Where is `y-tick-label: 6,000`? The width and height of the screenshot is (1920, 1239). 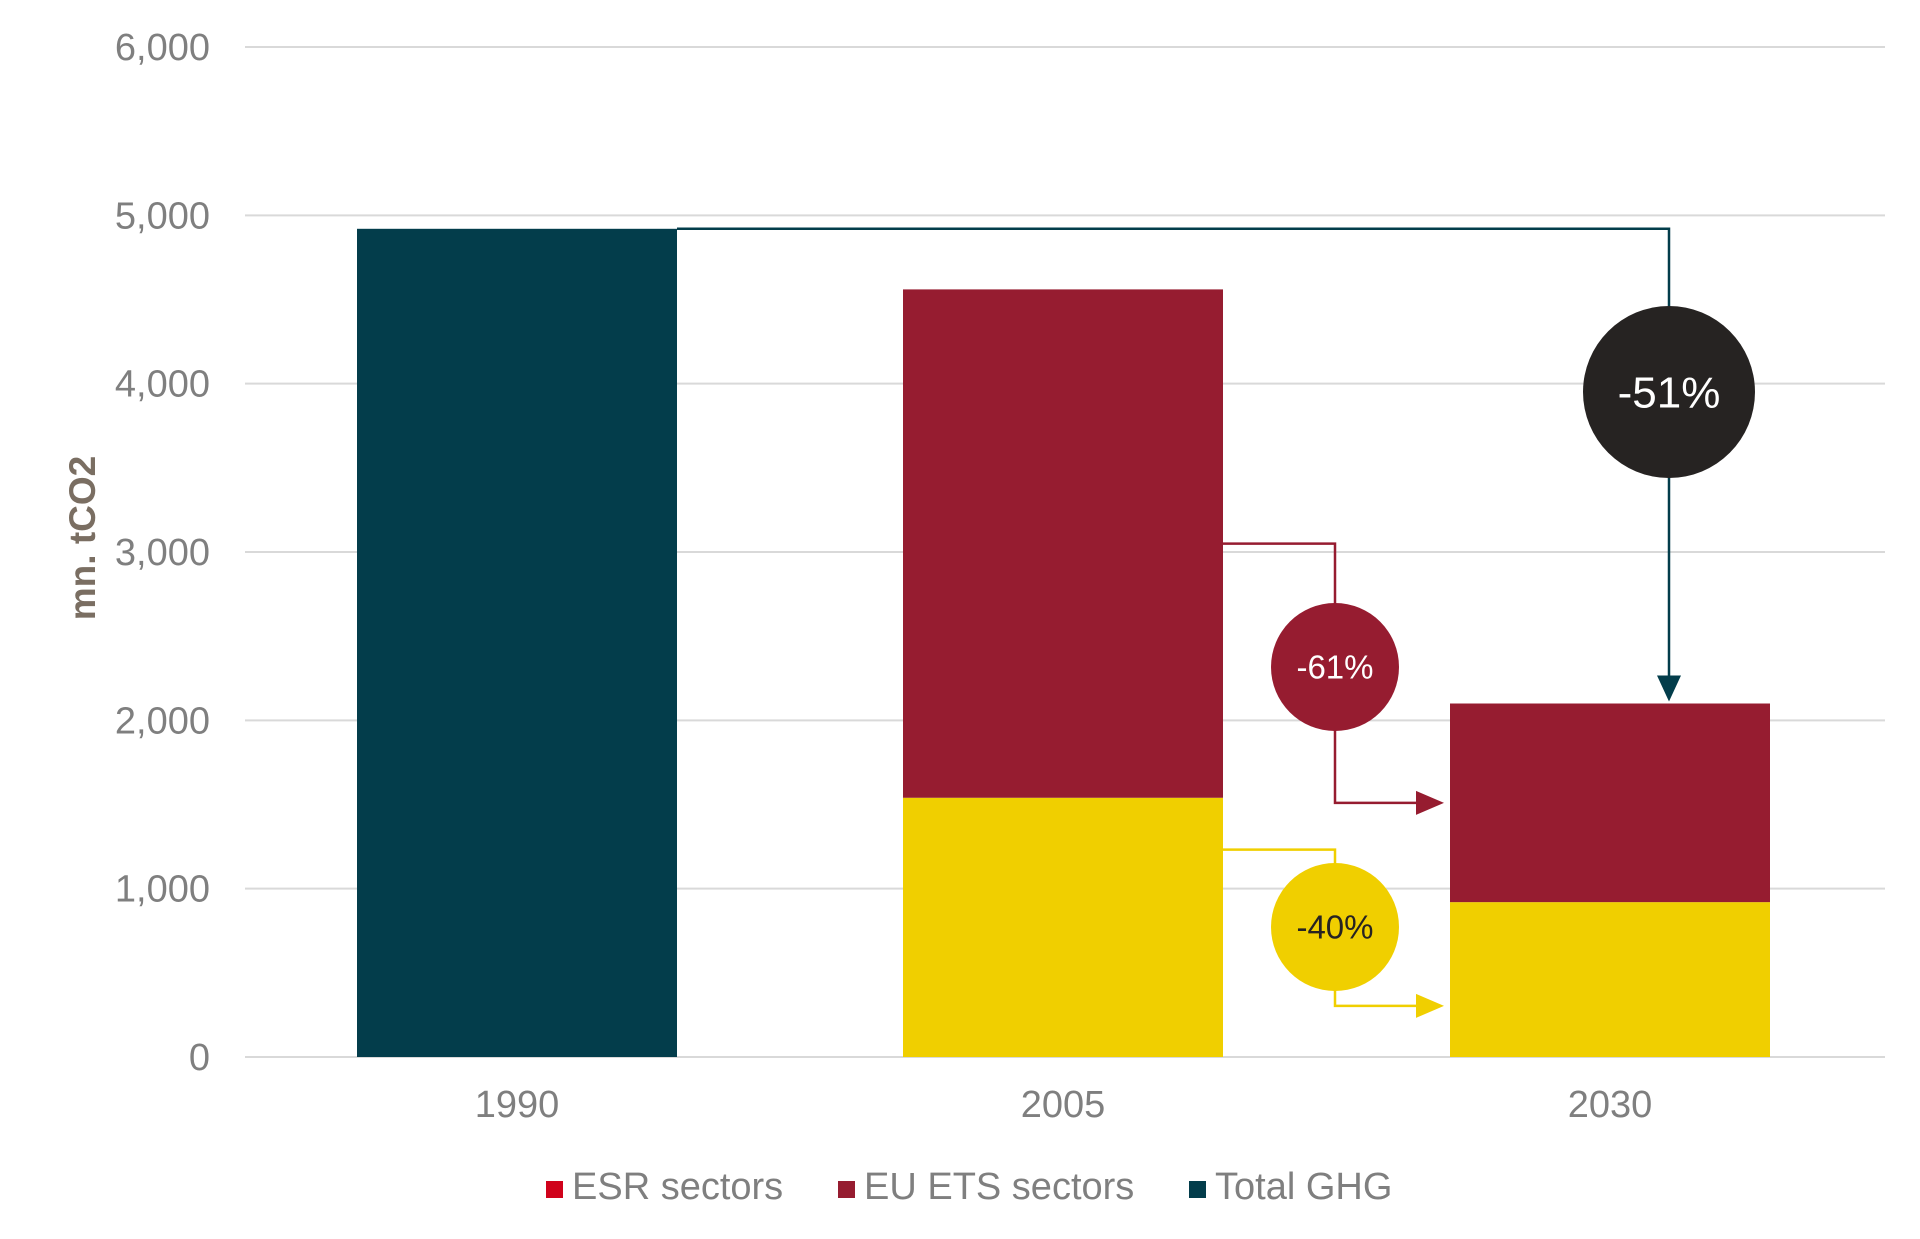
y-tick-label: 6,000 is located at coordinates (162, 48).